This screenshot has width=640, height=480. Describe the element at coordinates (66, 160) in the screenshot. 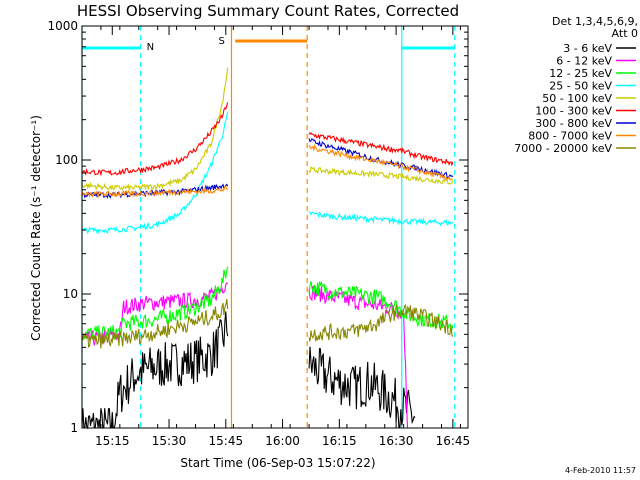

I see `y-tick-label-2: 100` at that location.